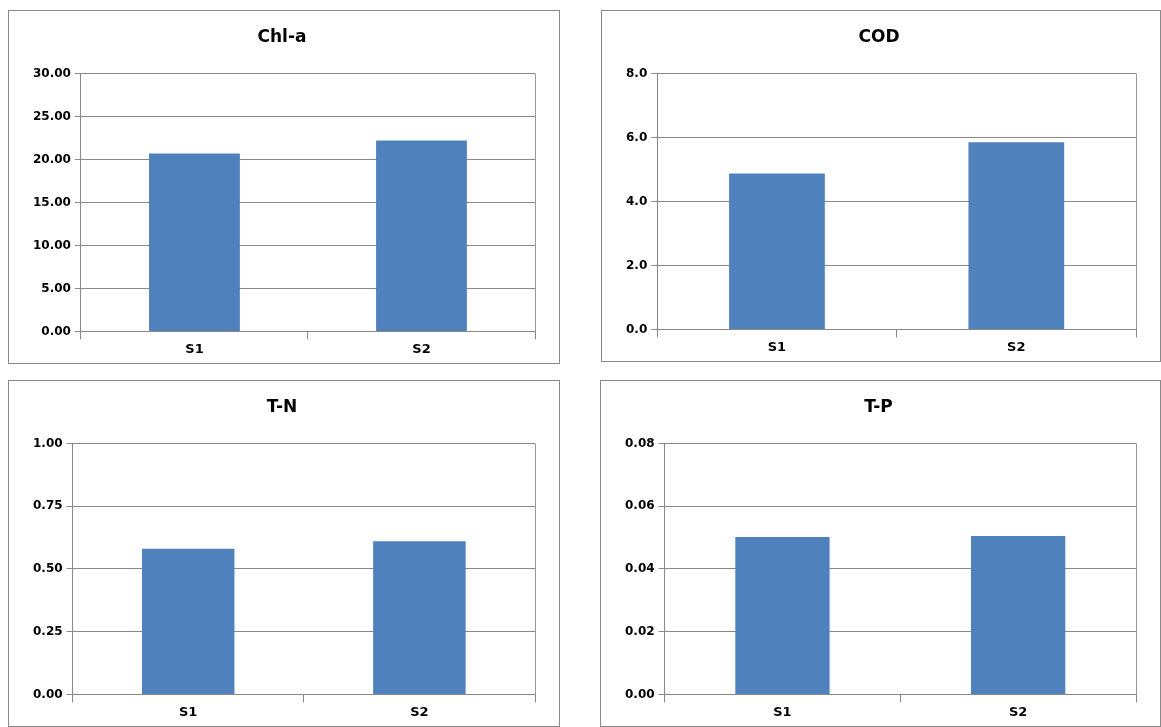 The image size is (1161, 727). I want to click on chart-title: COD, so click(879, 35).